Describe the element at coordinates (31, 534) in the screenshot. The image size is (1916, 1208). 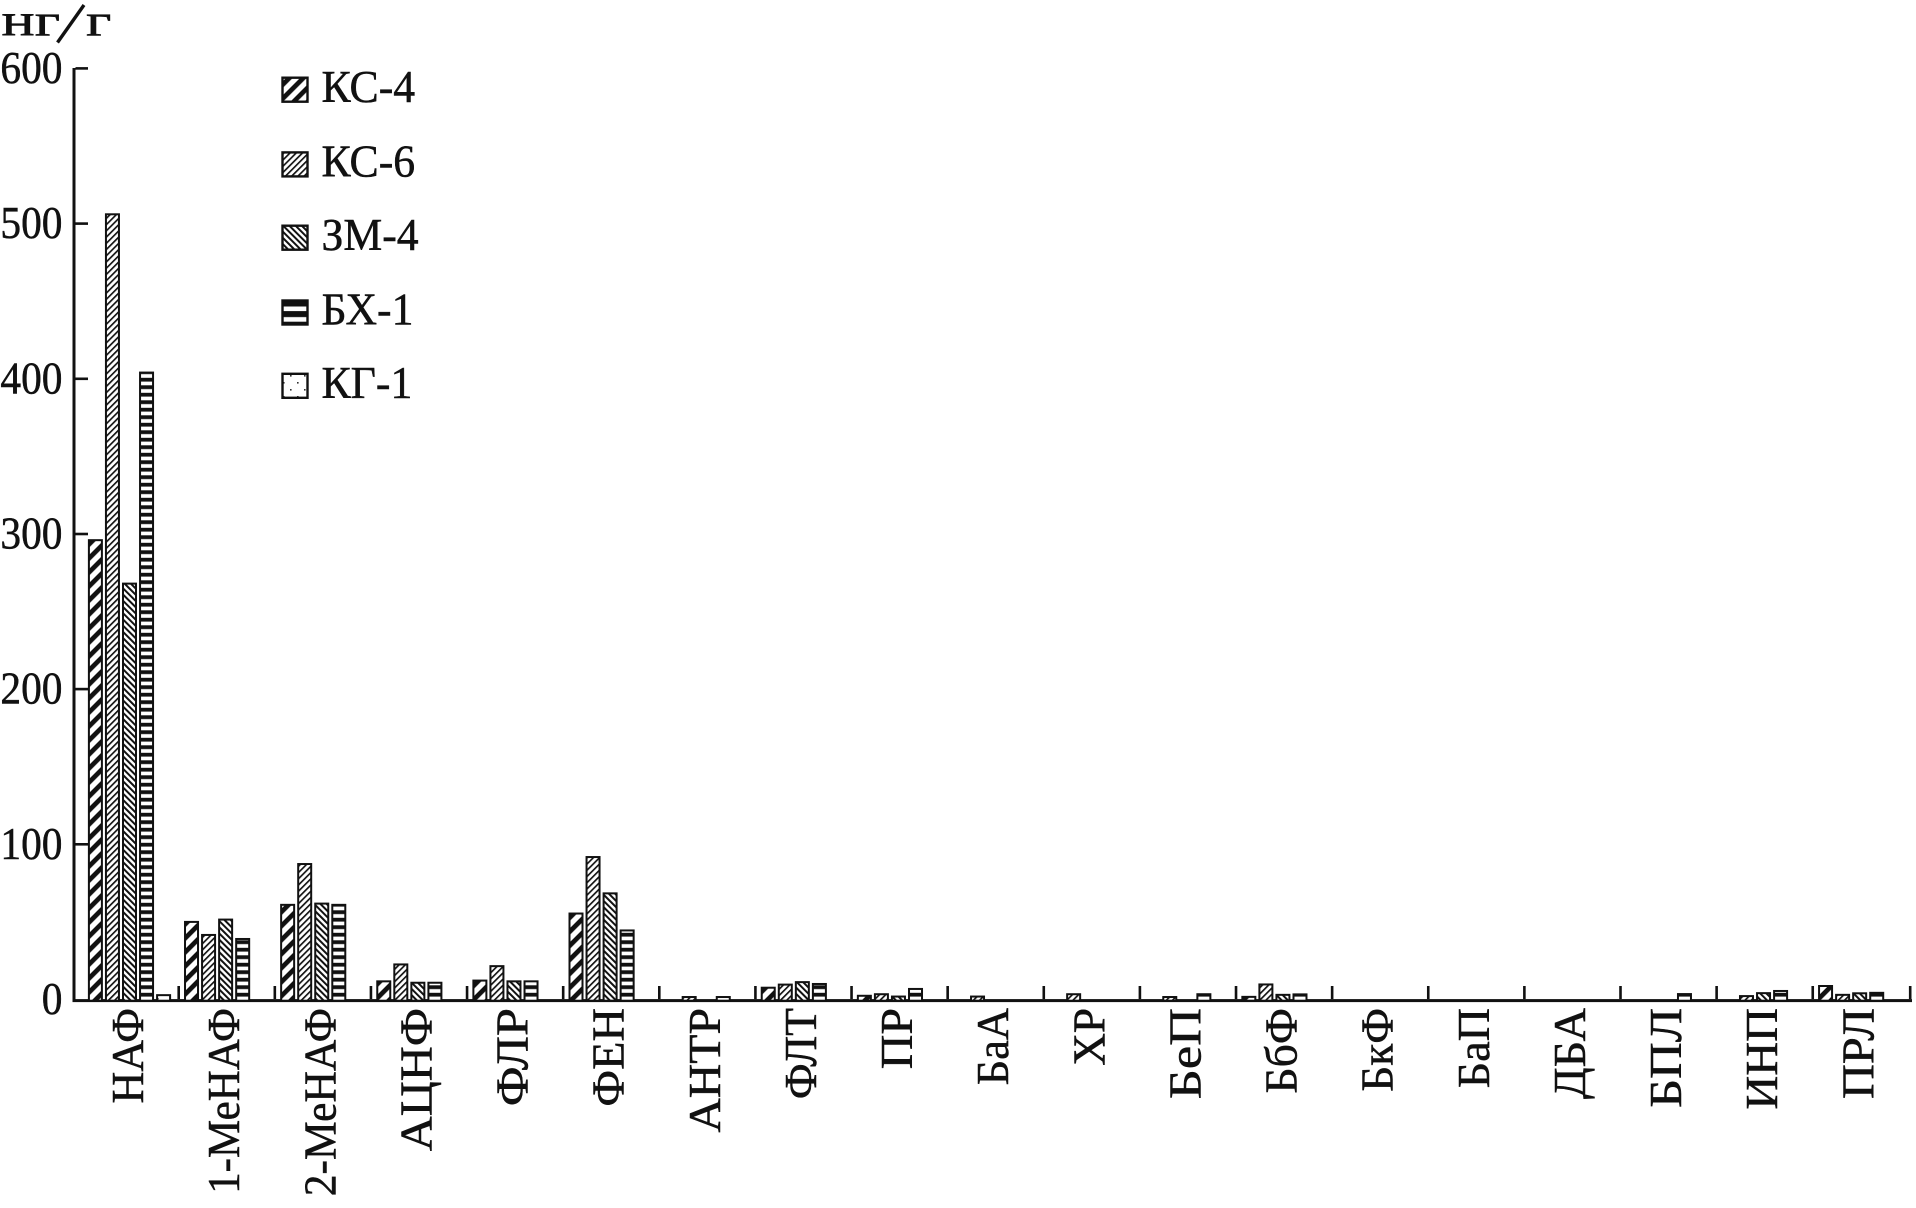
I see `svg-text: 300` at that location.